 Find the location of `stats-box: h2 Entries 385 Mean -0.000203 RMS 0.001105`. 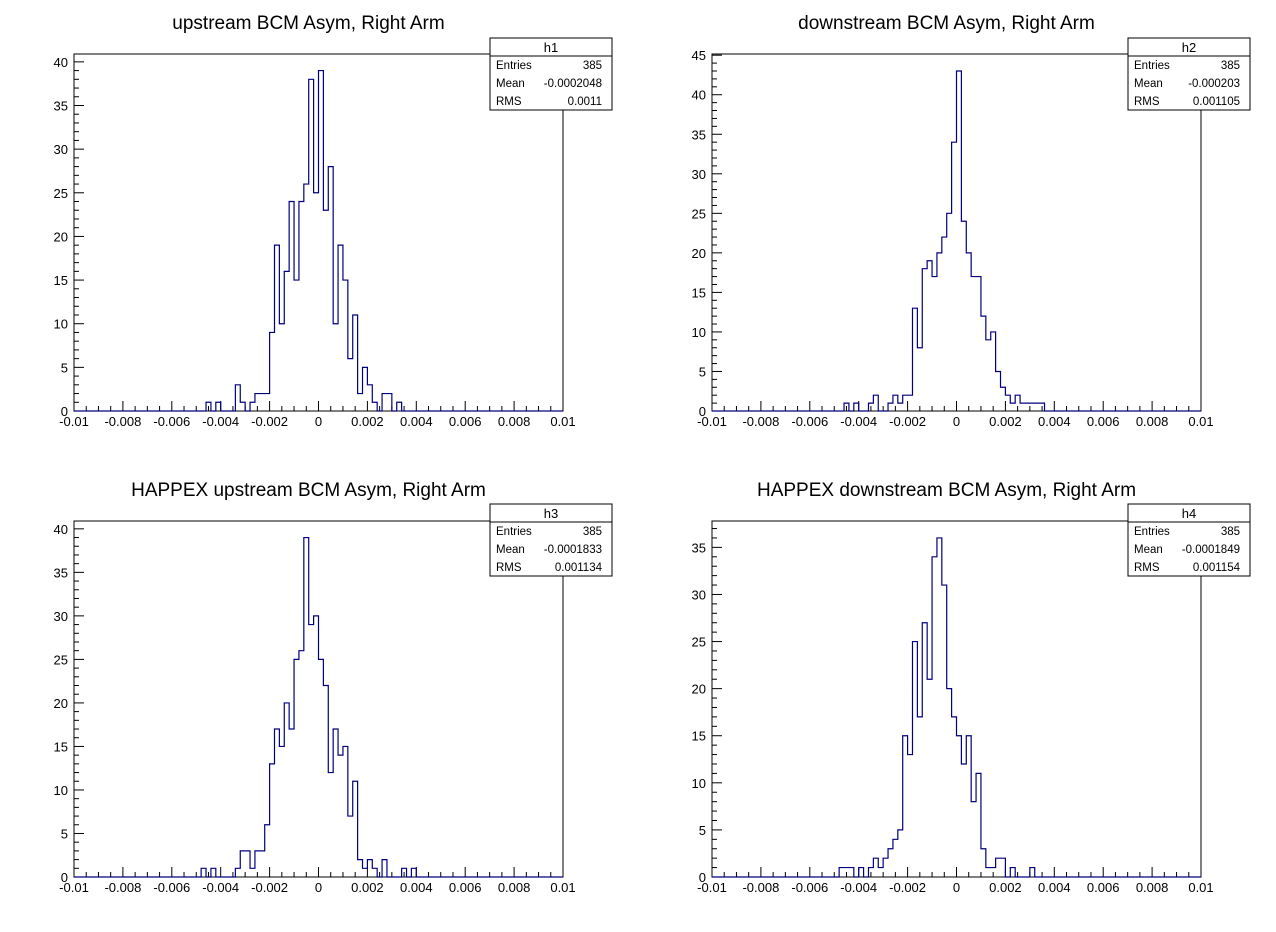

stats-box: h2 Entries 385 Mean -0.000203 RMS 0.001105 is located at coordinates (1189, 74).